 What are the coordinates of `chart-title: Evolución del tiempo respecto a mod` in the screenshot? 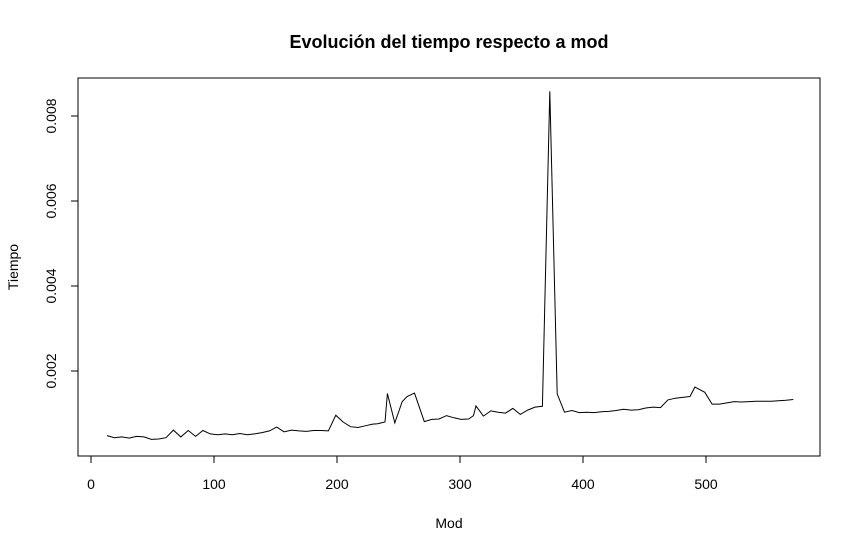 It's located at (448, 42).